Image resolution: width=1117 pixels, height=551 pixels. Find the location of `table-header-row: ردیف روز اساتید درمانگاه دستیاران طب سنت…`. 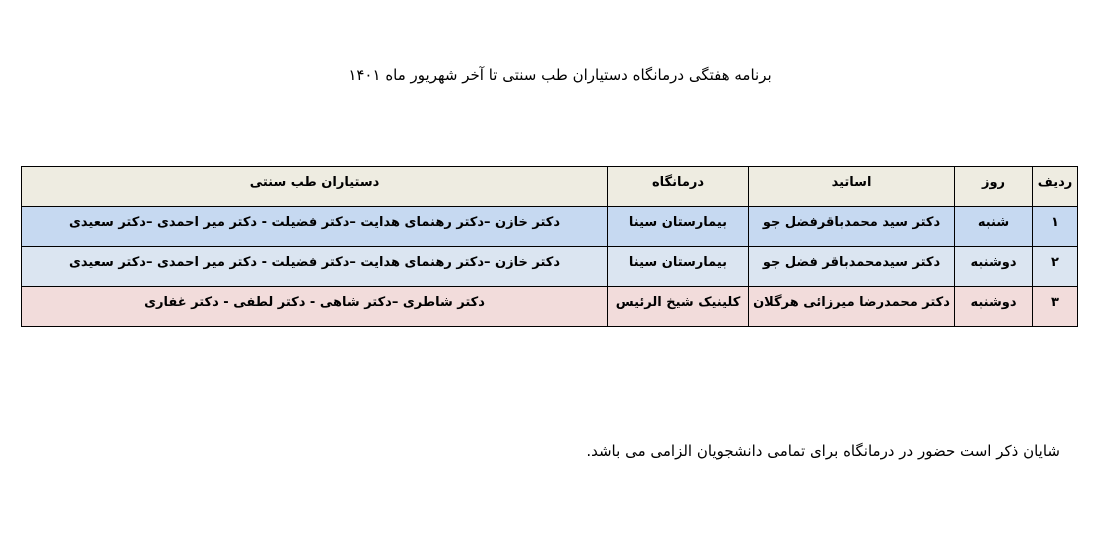

table-header-row: ردیف روز اساتید درمانگاه دستیاران طب سنت… is located at coordinates (549, 186).